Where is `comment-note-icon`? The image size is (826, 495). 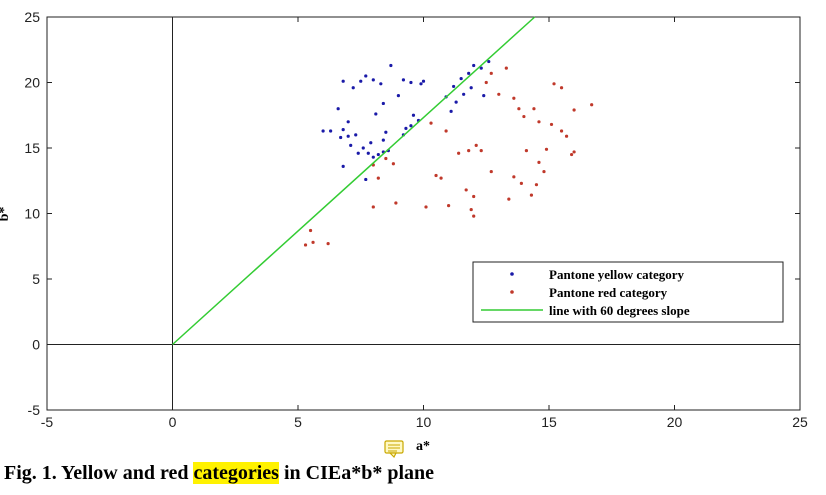
comment-note-icon is located at coordinates (394, 449).